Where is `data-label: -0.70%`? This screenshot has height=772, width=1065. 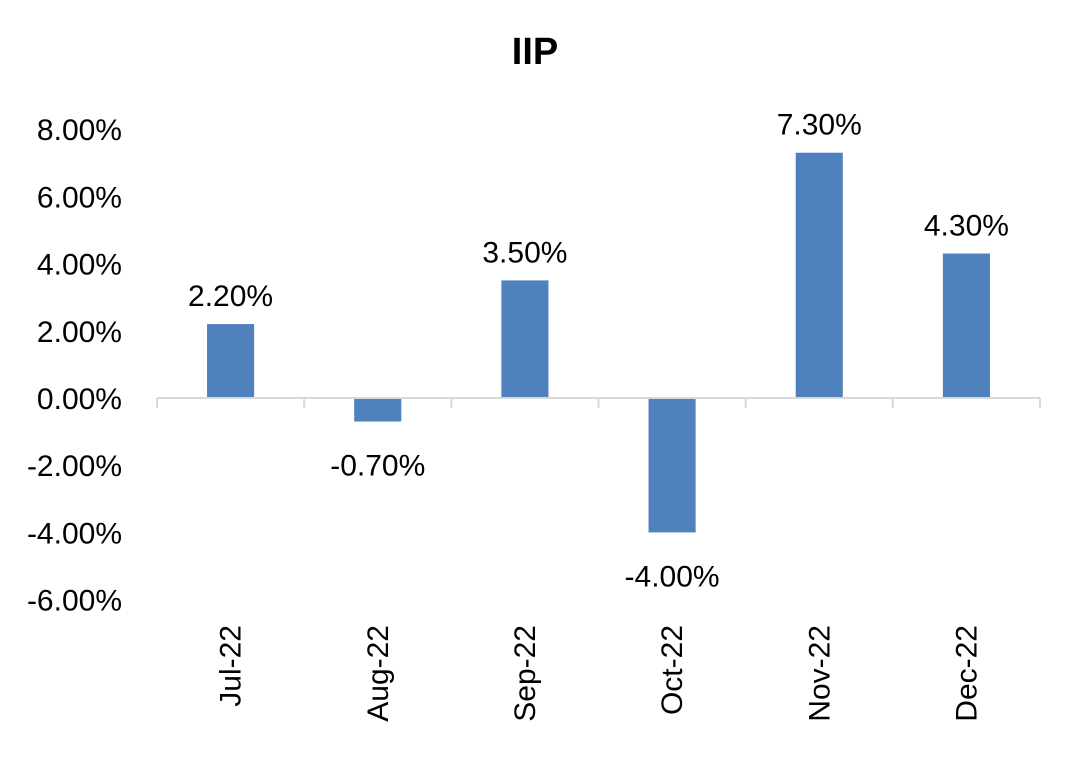 data-label: -0.70% is located at coordinates (377, 466).